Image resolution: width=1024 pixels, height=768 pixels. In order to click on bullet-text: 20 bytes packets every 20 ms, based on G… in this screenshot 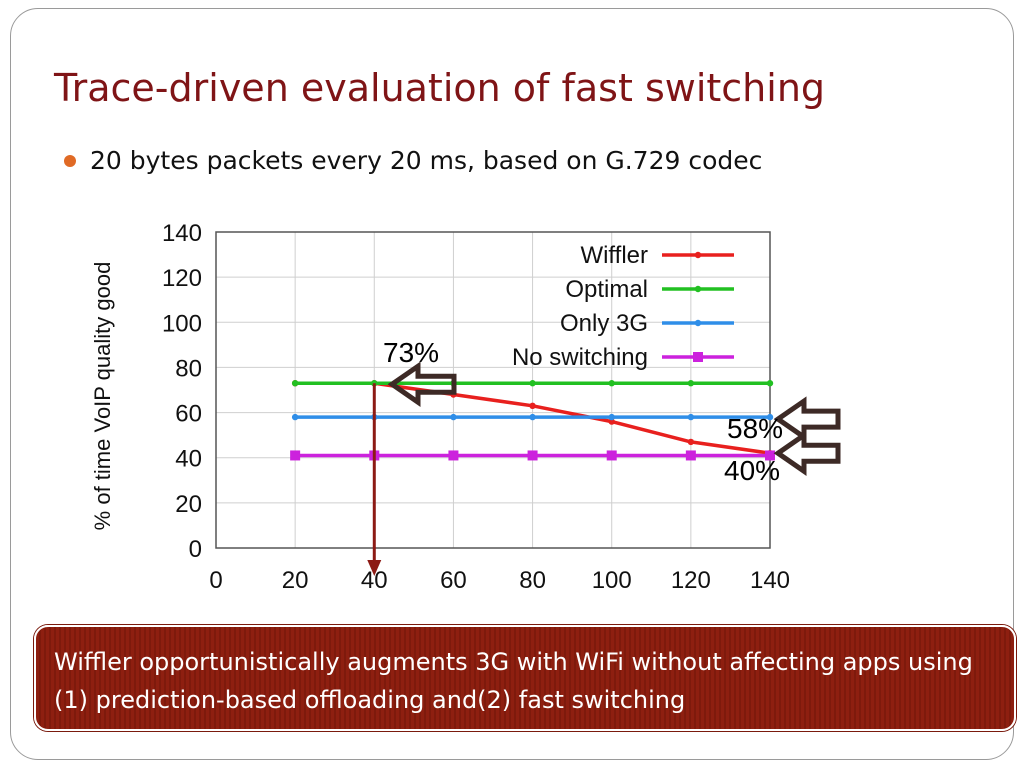, I will do `click(426, 160)`.